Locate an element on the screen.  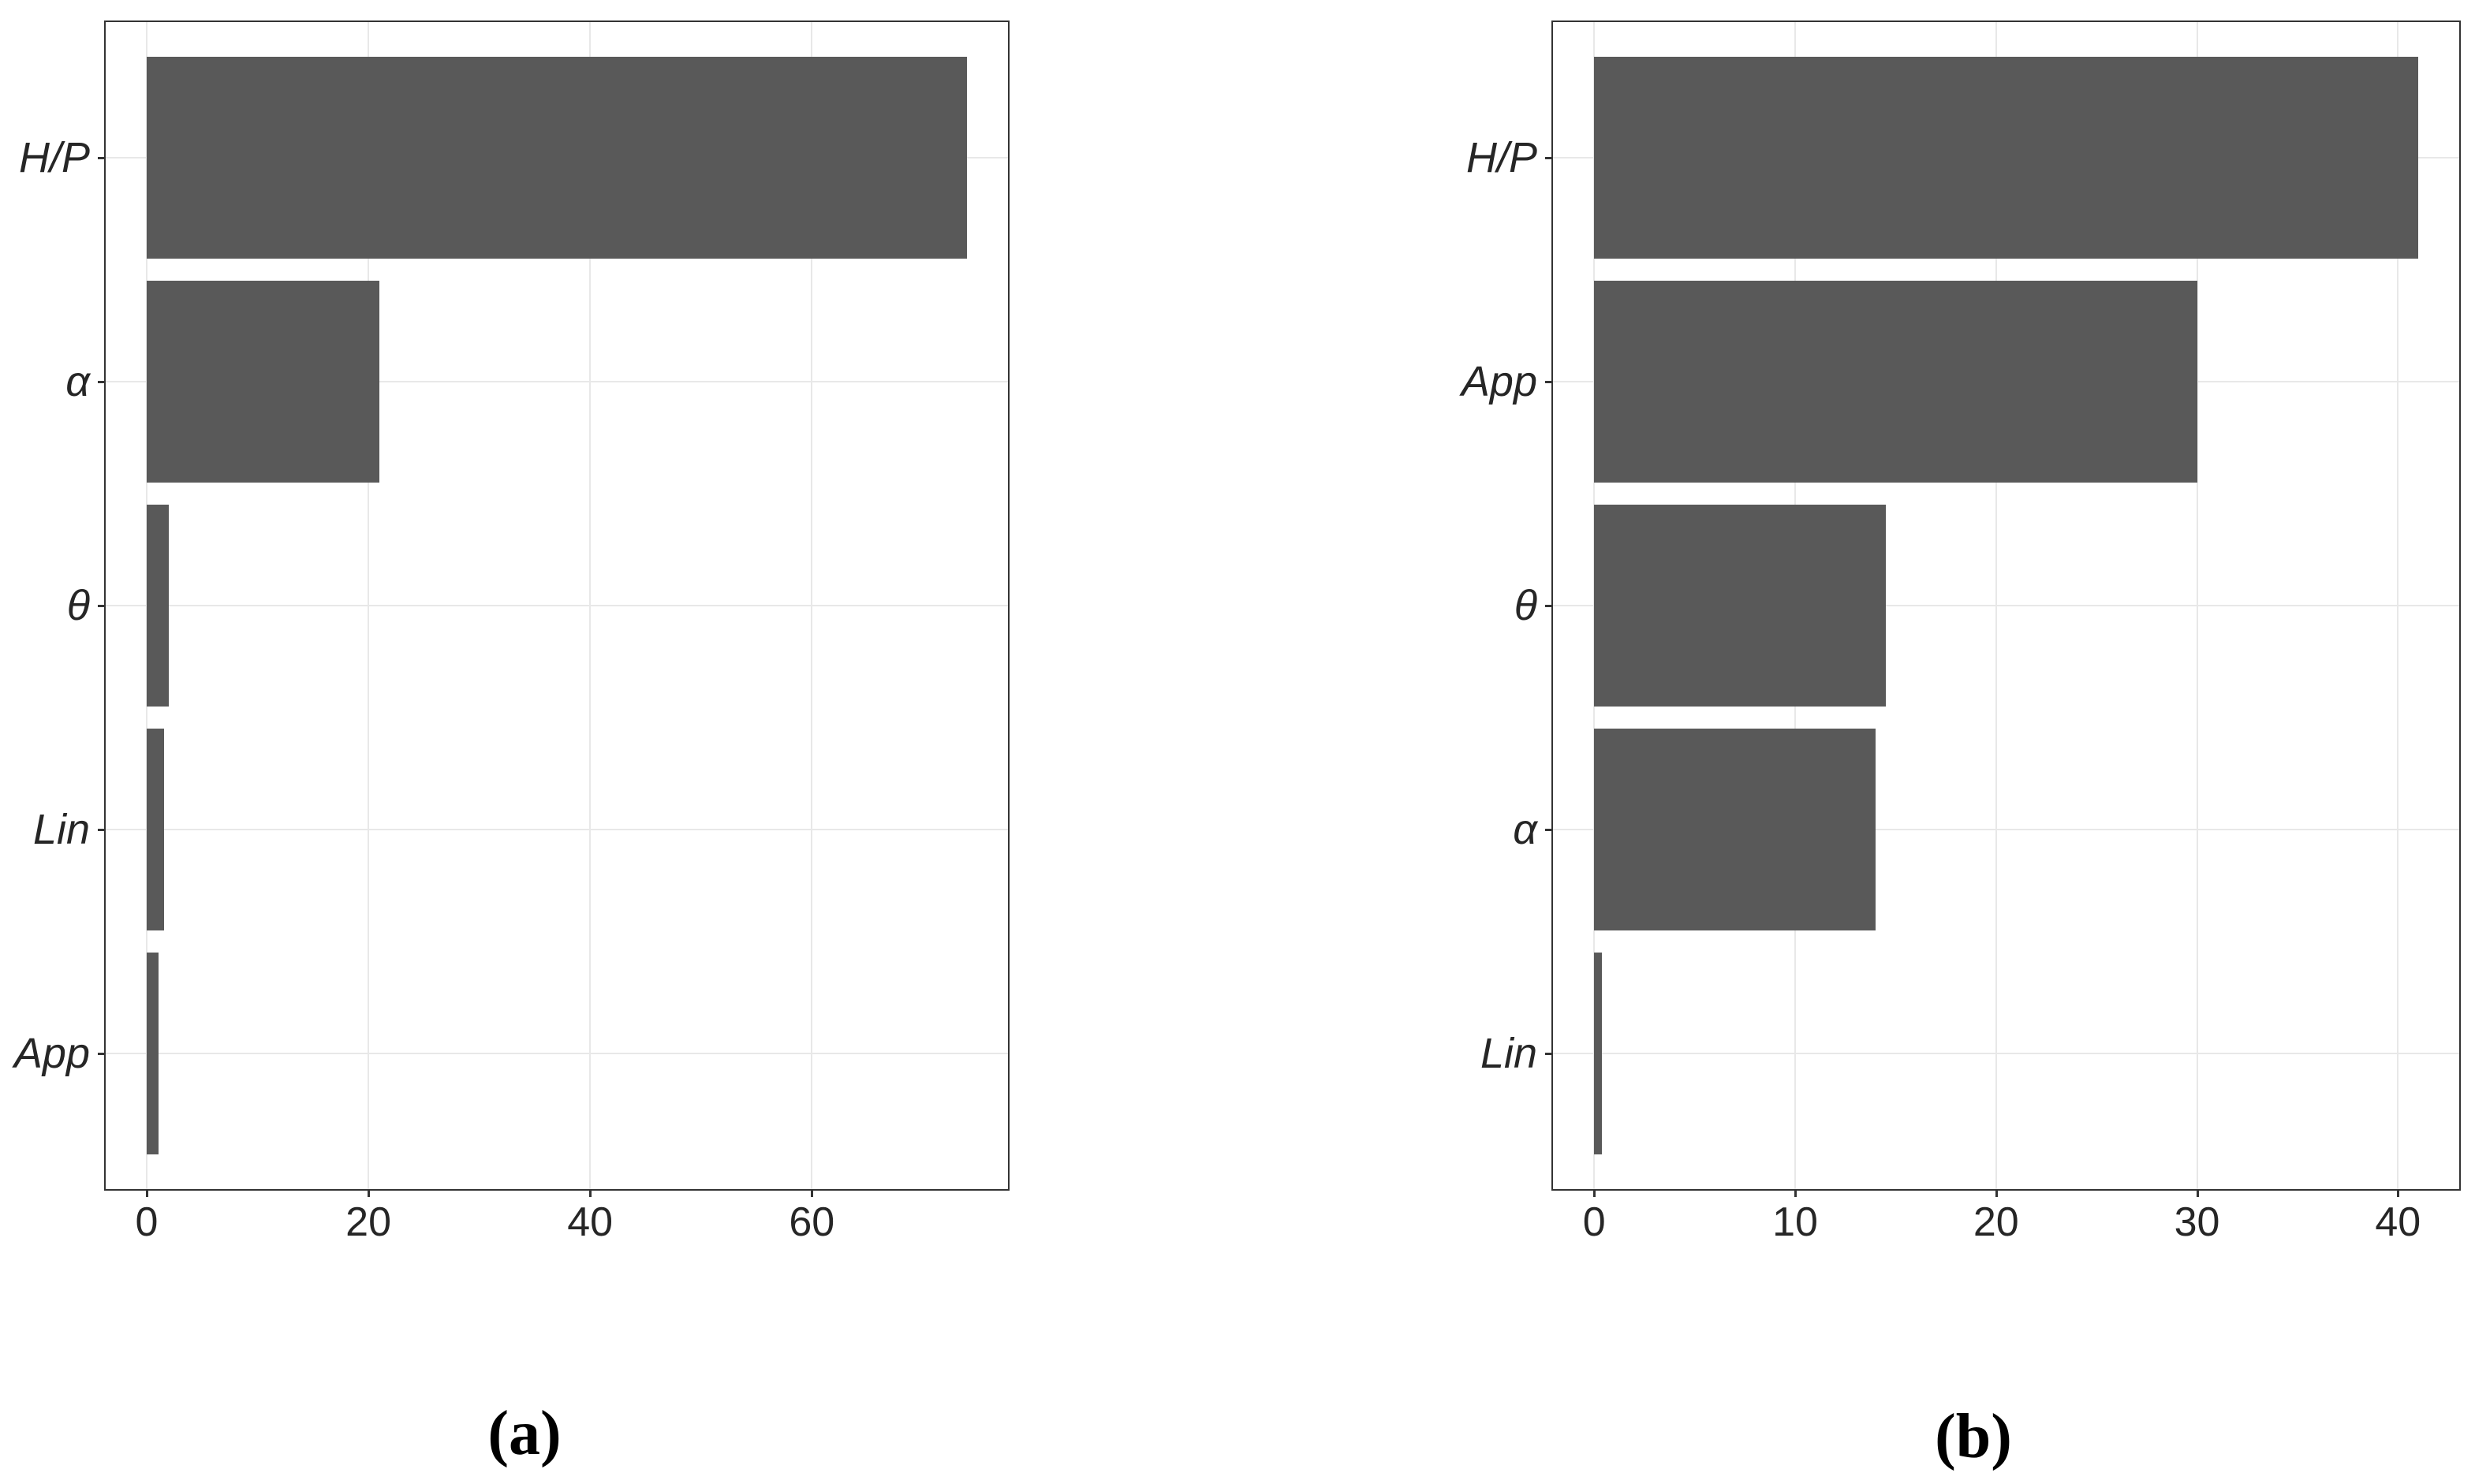
x-tick-label: 30 is located at coordinates (2197, 1222).